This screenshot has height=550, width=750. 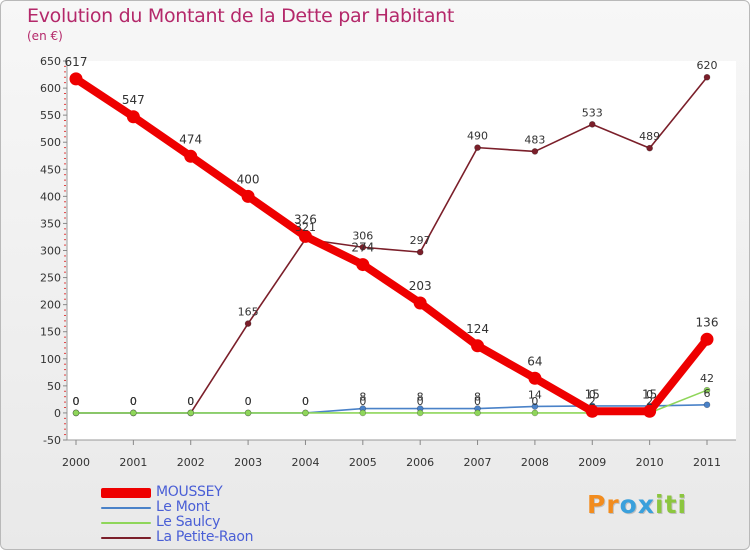 What do you see at coordinates (191, 462) in the screenshot?
I see `x-tick-label: 2002` at bounding box center [191, 462].